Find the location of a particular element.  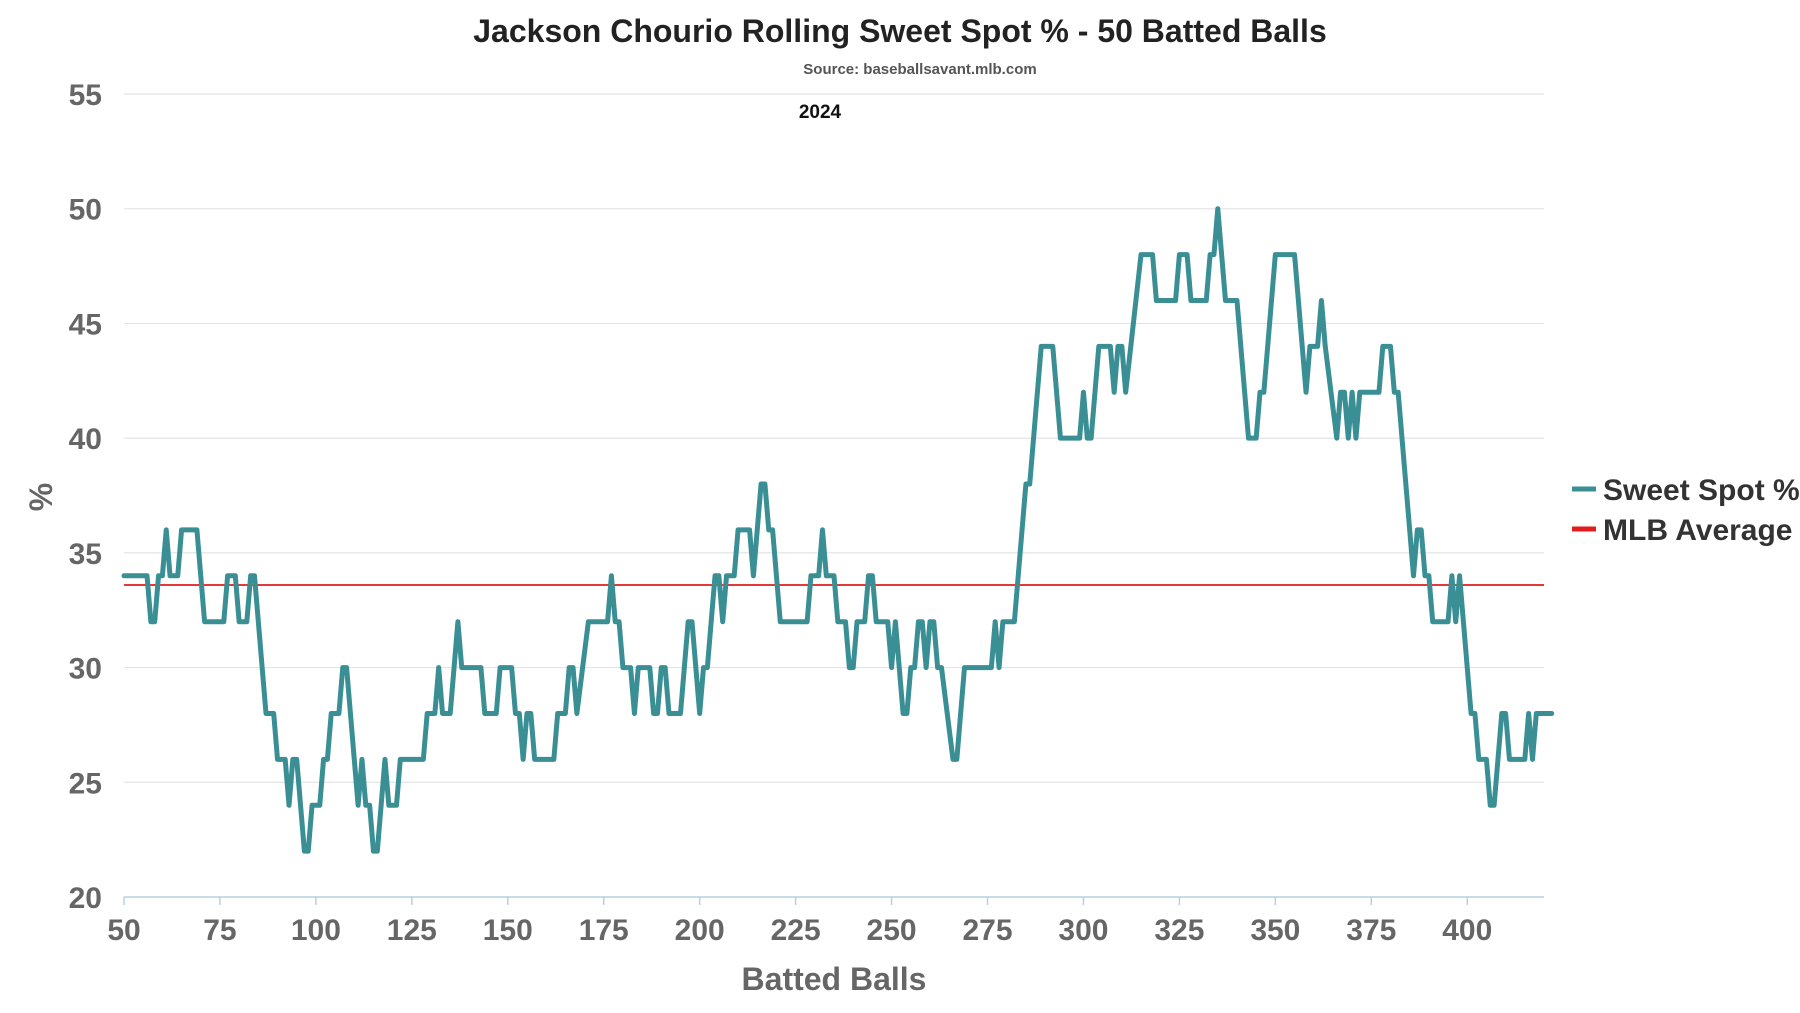

x-tick-label: 300 is located at coordinates (1083, 930).